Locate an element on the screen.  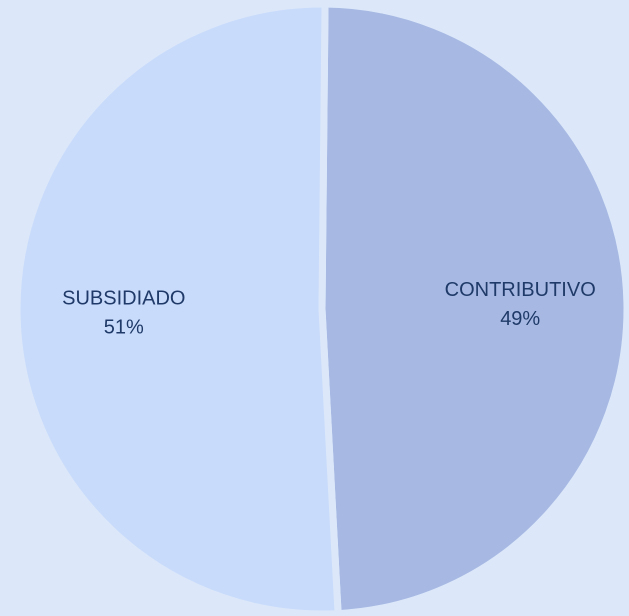
slice-category-label: CONTRIBUTIVO is located at coordinates (520, 290).